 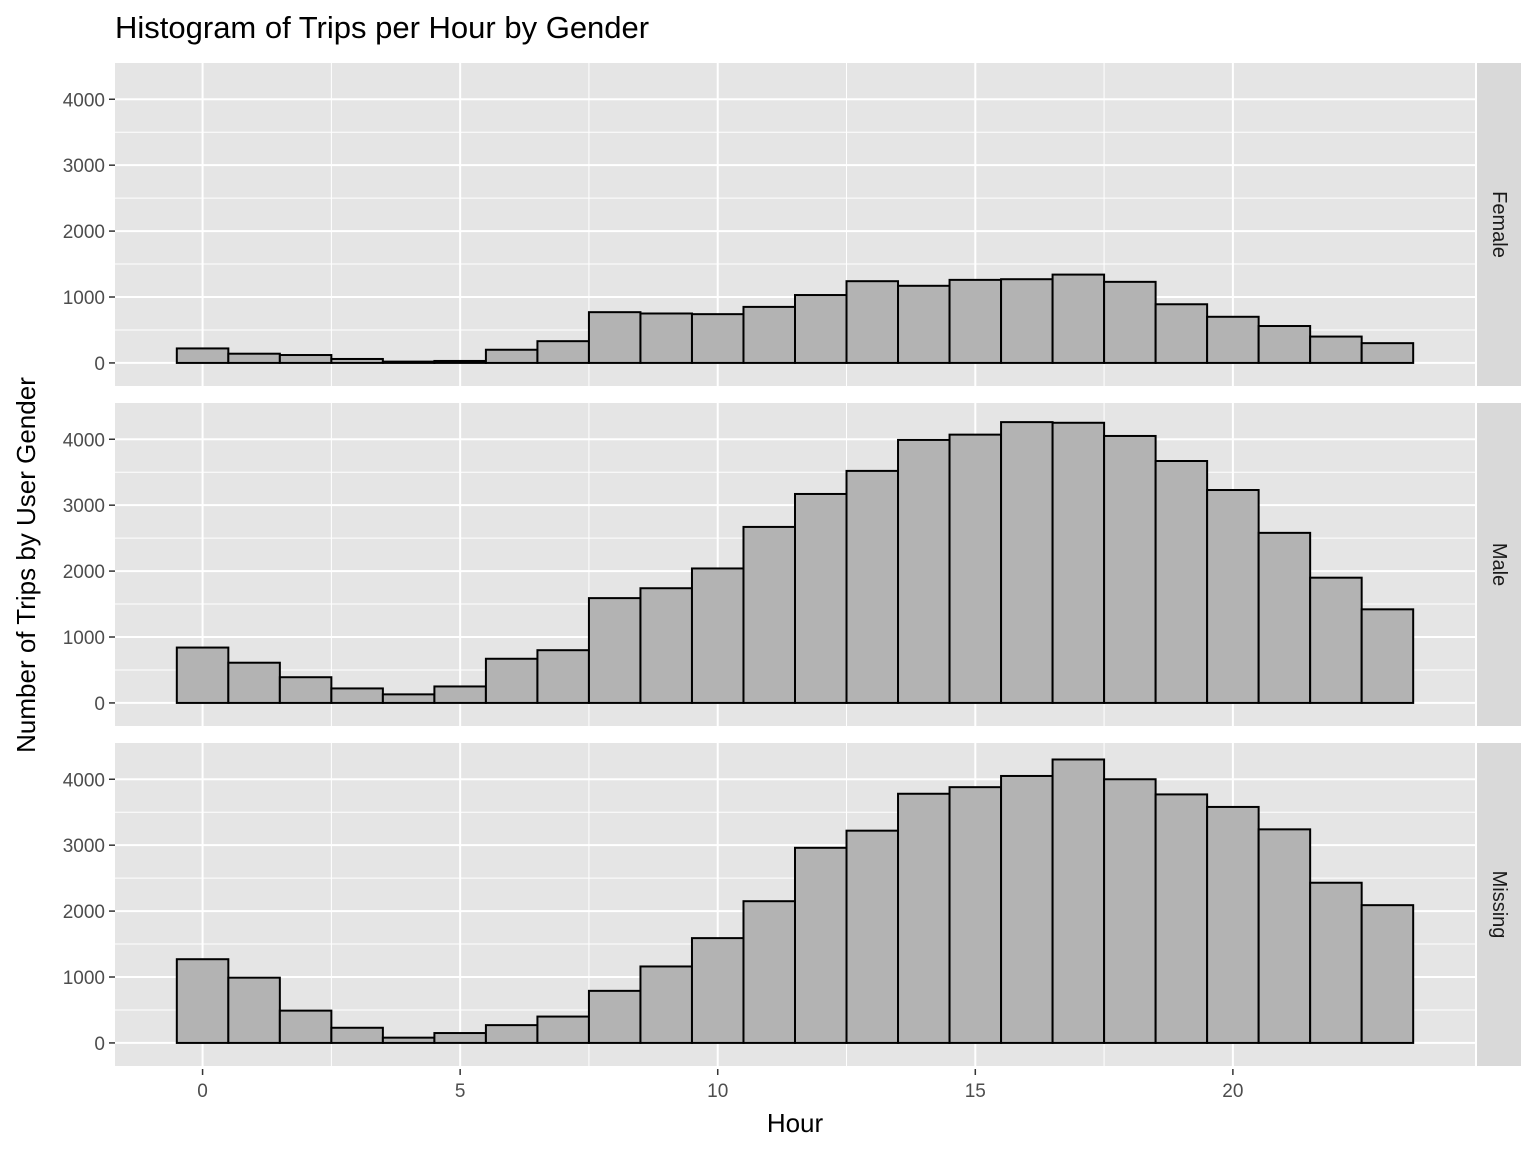 I want to click on facet-strip-label-female: Female, so click(x=1499, y=224).